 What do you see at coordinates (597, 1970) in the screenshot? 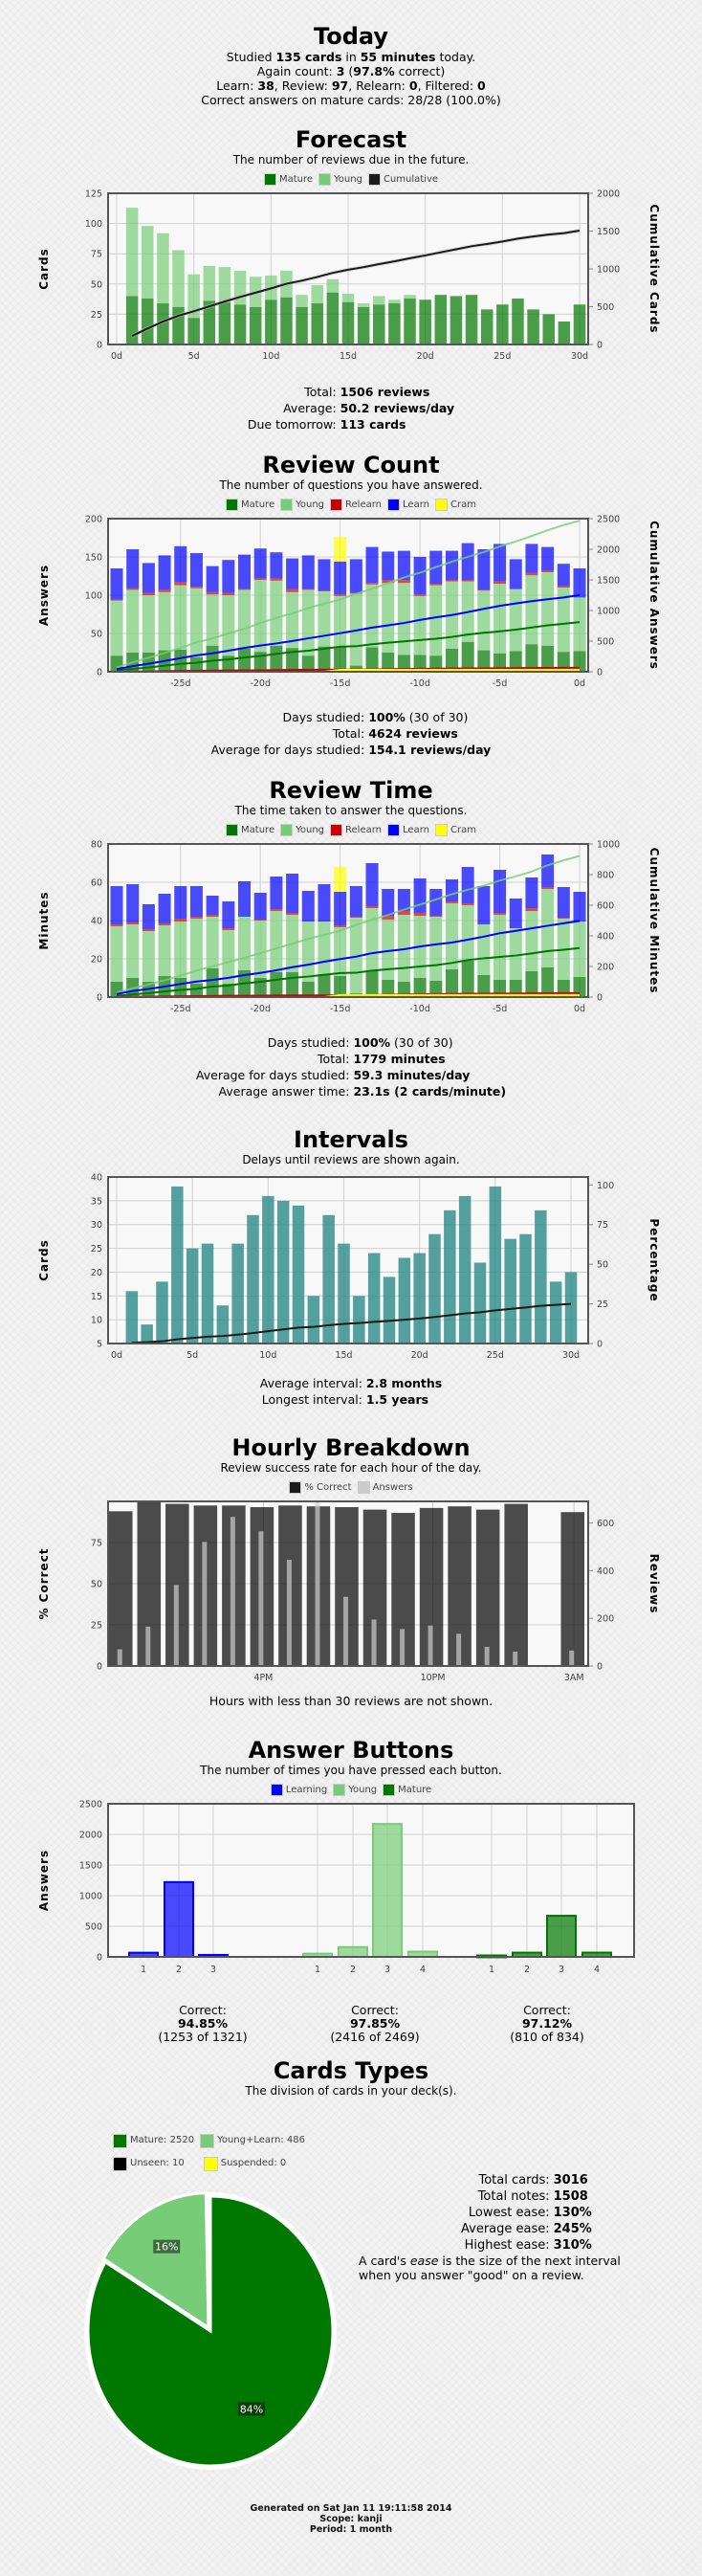
I see `x-tick-label: 4` at bounding box center [597, 1970].